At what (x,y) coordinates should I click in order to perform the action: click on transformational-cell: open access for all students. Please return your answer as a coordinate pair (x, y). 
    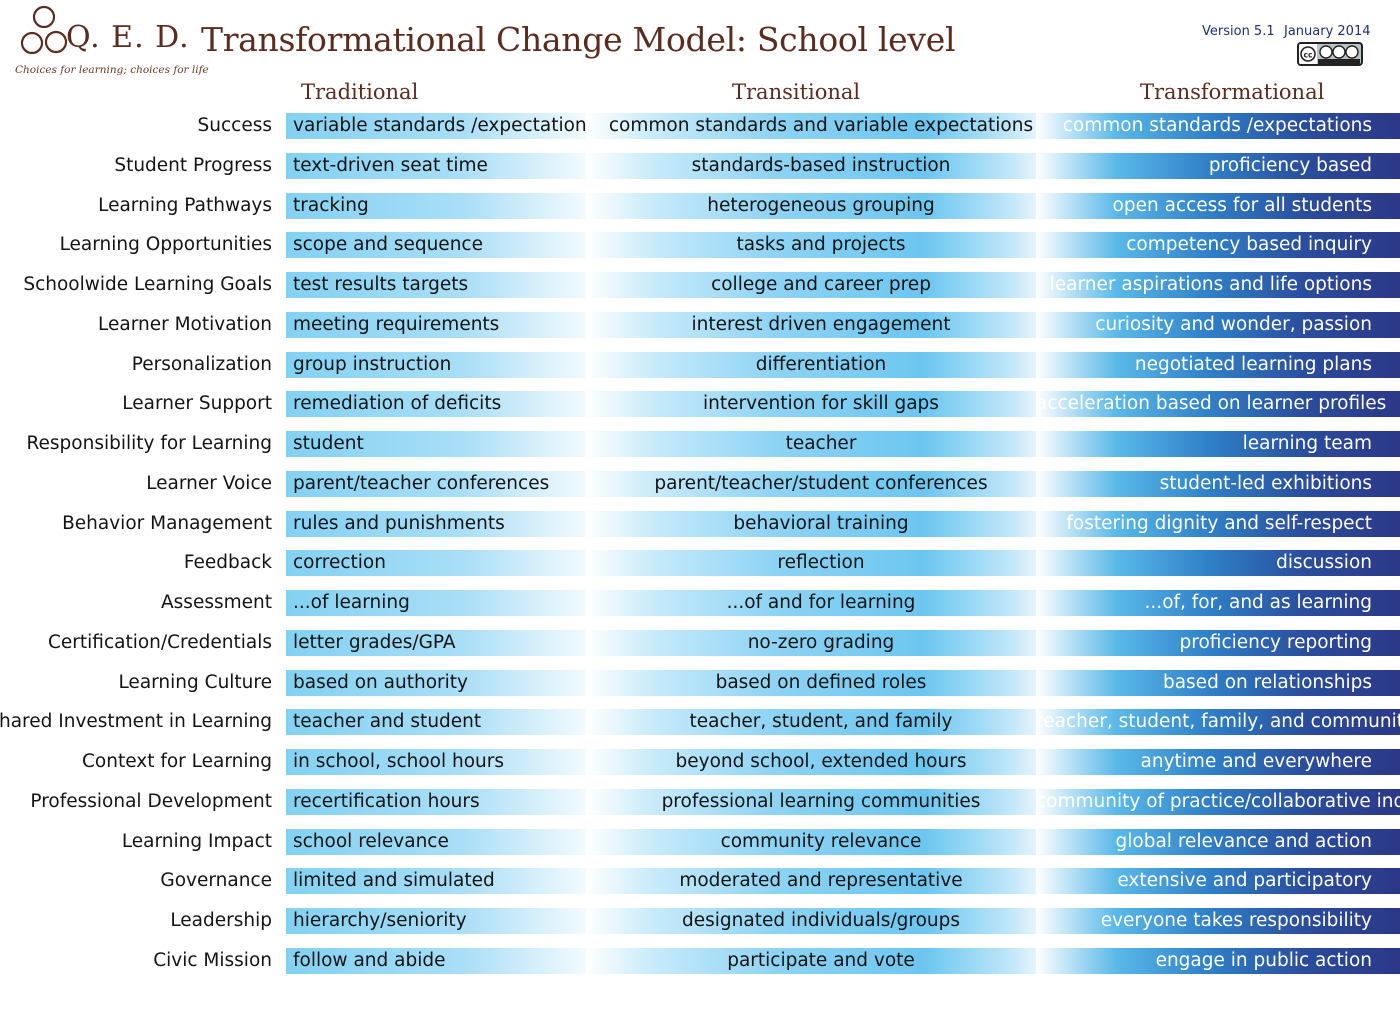
    Looking at the image, I should click on (1218, 206).